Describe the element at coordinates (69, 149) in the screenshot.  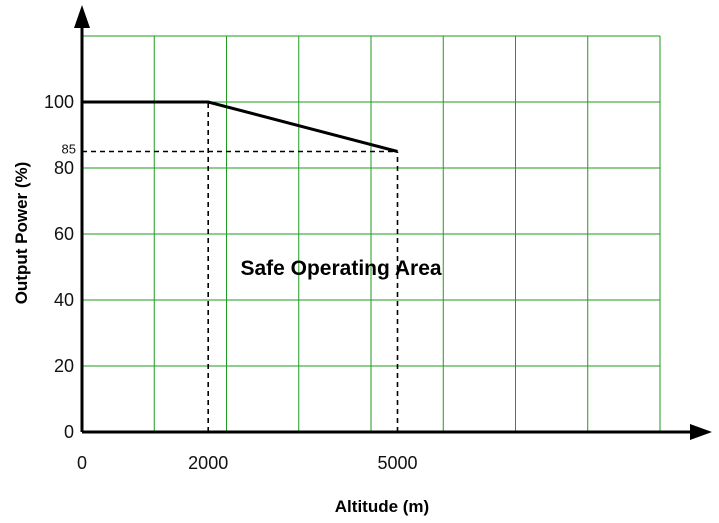
I see `y-tick-label-85: 85` at that location.